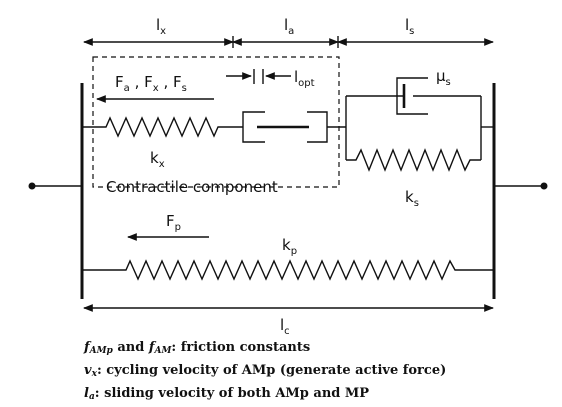 This screenshot has height=407, width=562. I want to click on right-attachment-point, so click(544, 186).